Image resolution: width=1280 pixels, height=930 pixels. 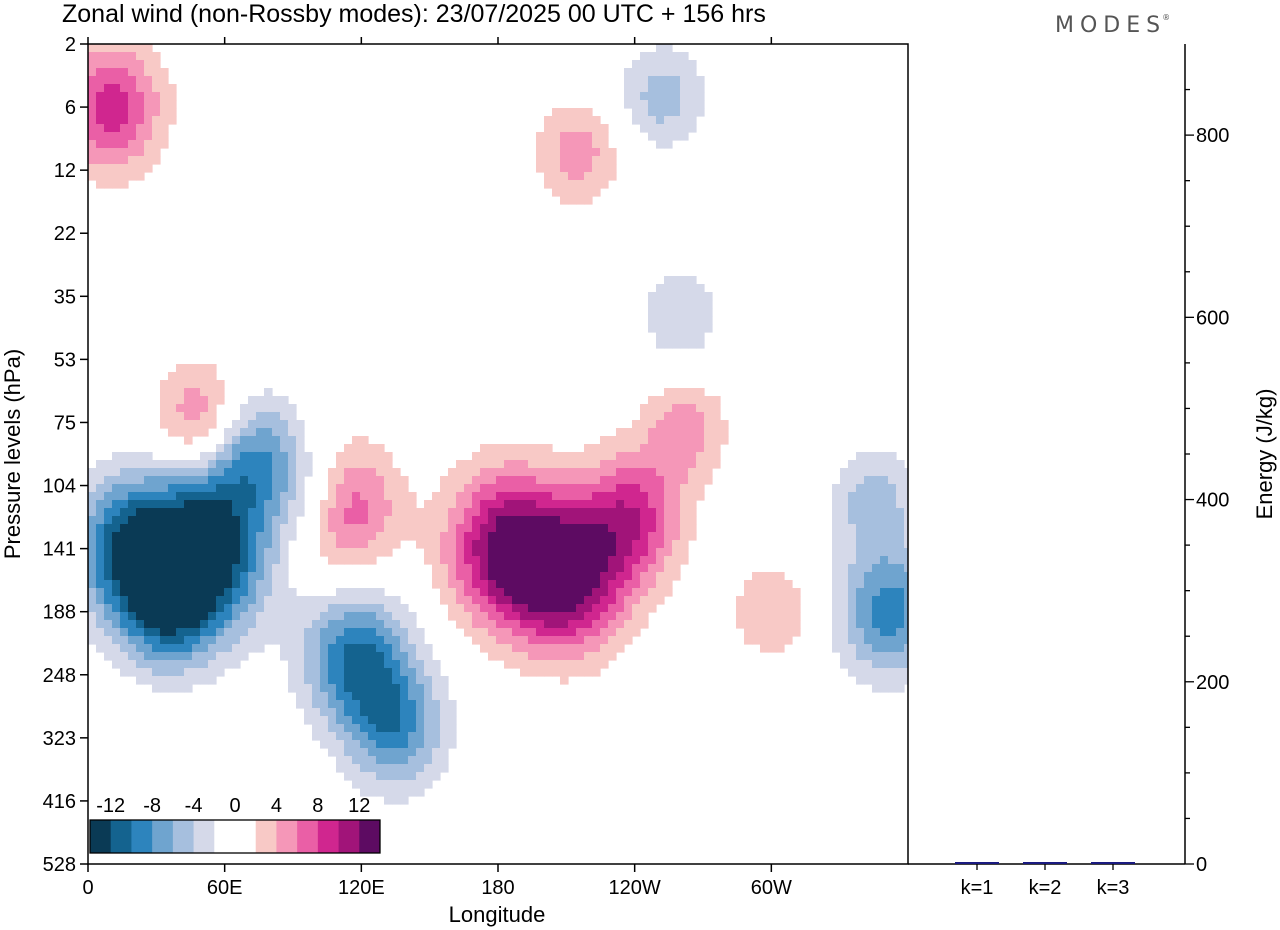 I want to click on y-tick-label: 35, so click(x=65, y=297).